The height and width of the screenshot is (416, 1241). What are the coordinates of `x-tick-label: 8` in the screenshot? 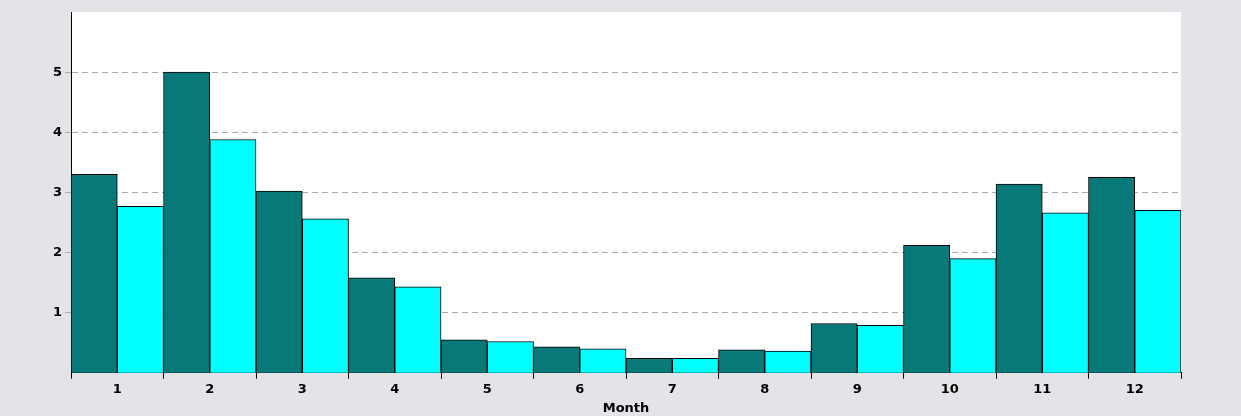 It's located at (765, 388).